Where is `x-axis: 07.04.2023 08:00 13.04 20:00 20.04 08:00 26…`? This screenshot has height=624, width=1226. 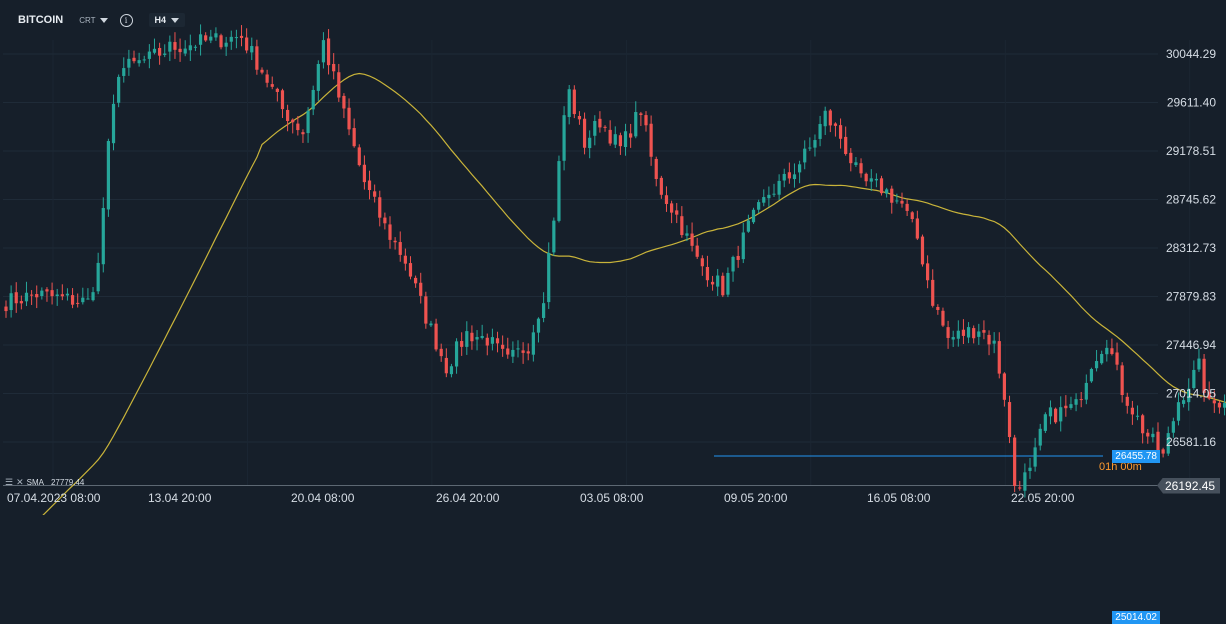
x-axis: 07.04.2023 08:00 13.04 20:00 20.04 08:00 26… is located at coordinates (541, 498).